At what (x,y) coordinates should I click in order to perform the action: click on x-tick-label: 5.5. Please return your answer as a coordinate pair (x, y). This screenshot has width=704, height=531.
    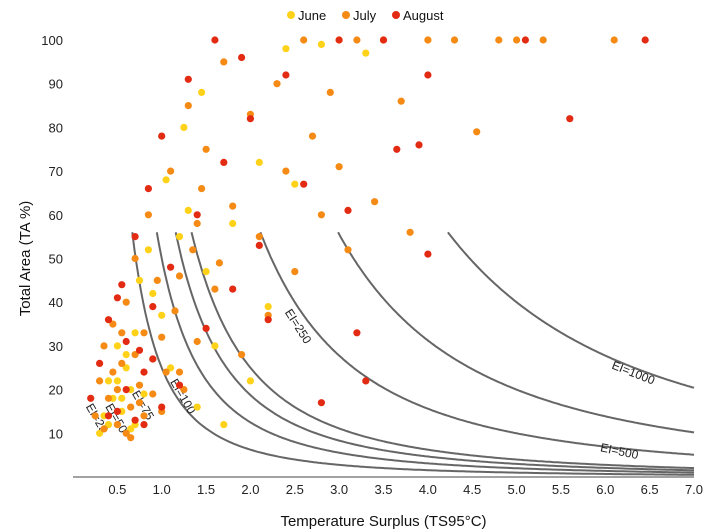
    Looking at the image, I should click on (561, 489).